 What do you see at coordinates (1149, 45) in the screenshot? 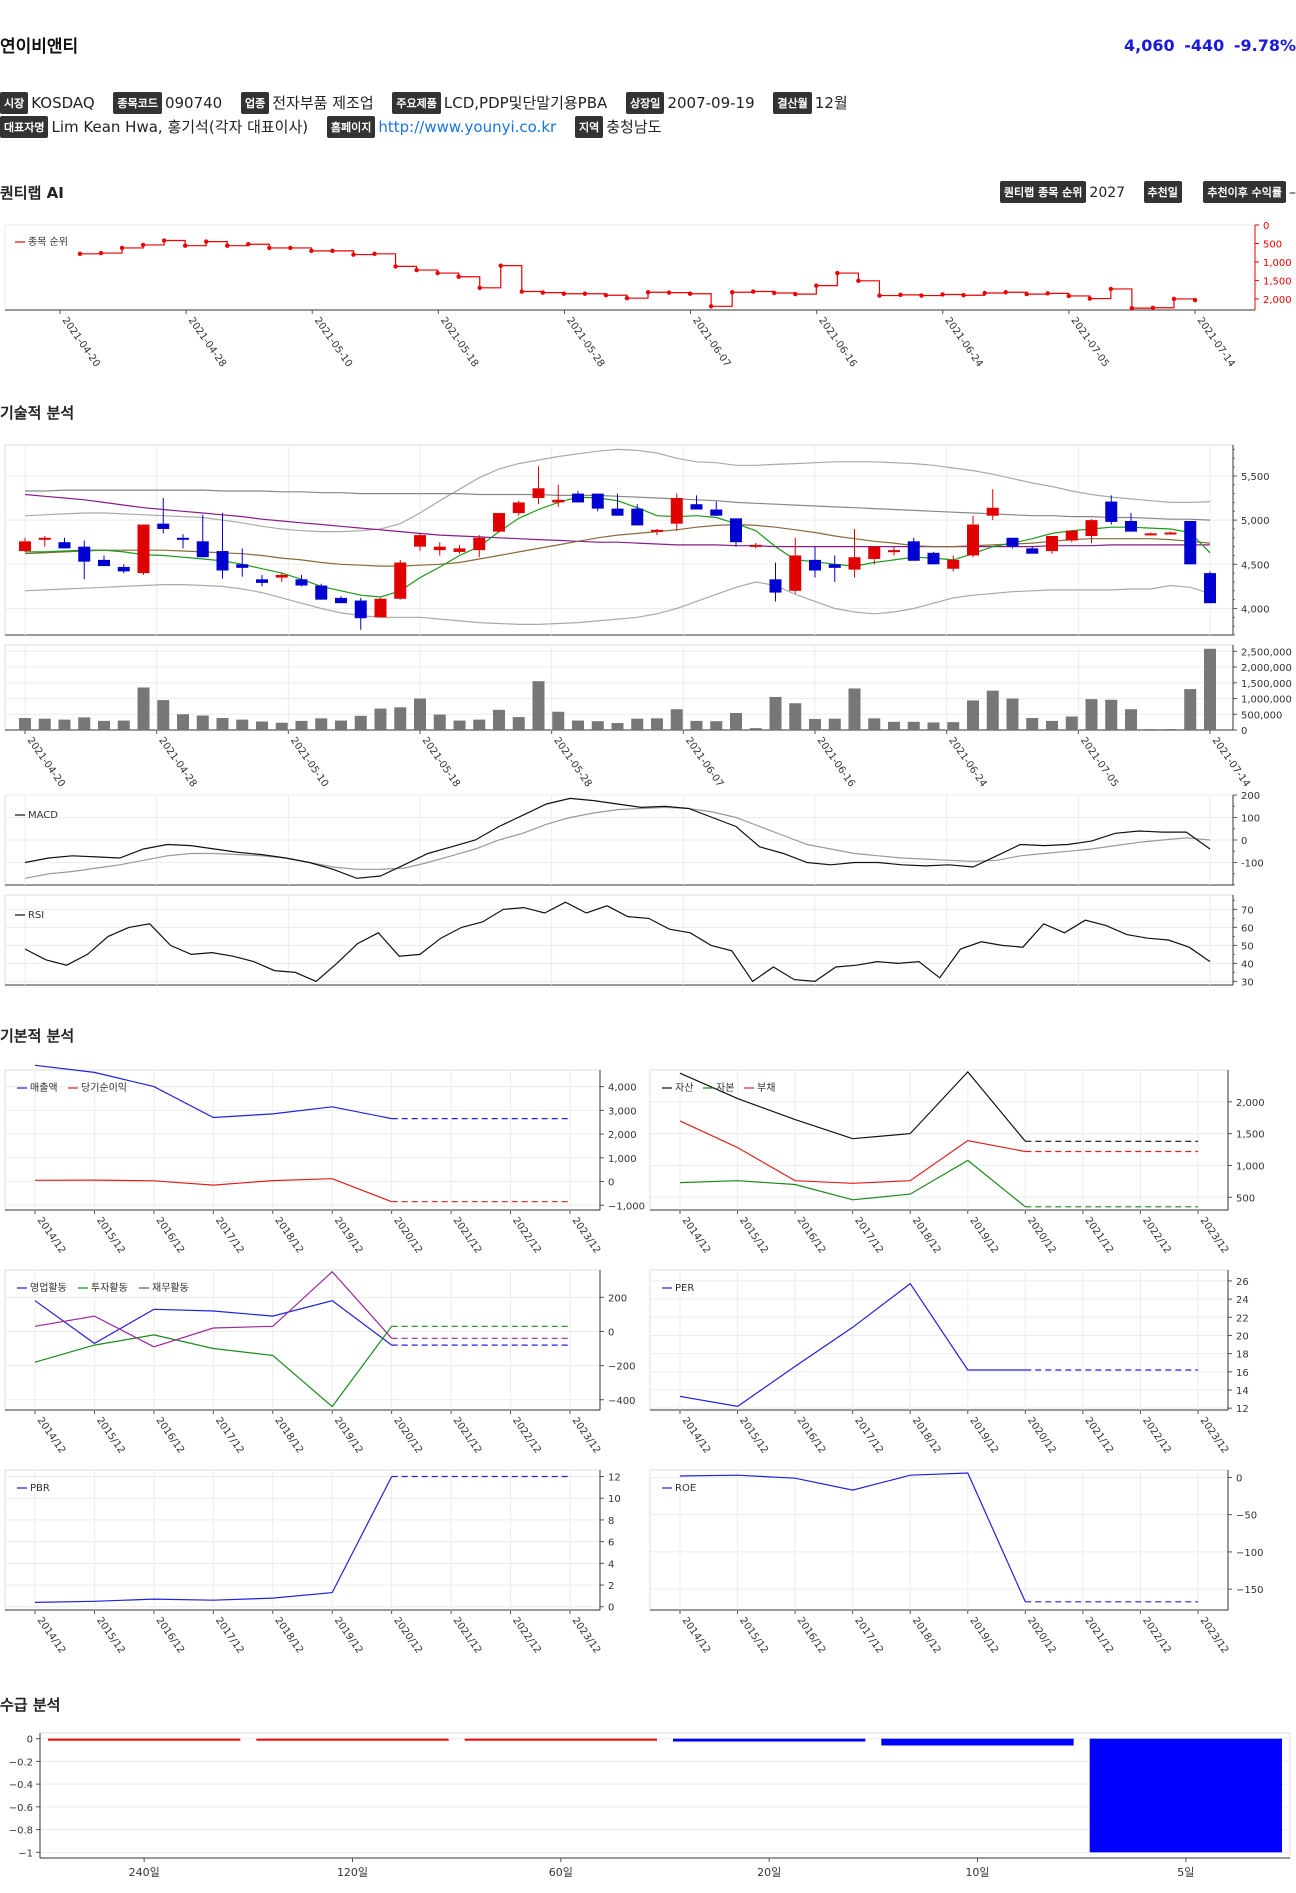
I see `current-price: 4,060` at bounding box center [1149, 45].